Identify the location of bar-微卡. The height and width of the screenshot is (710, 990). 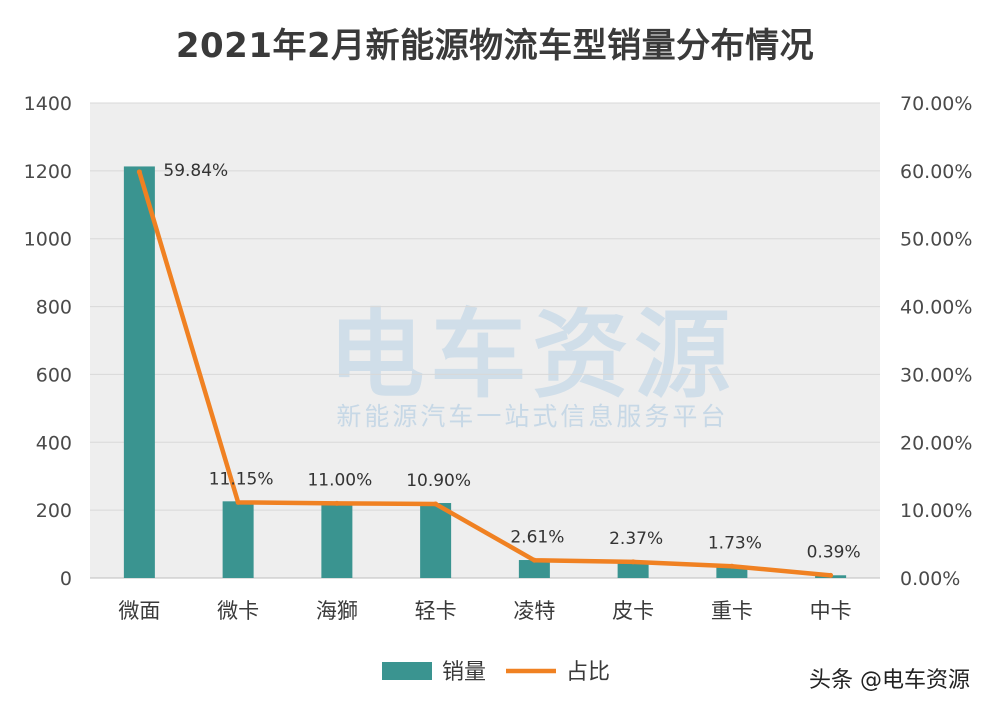
(238, 539).